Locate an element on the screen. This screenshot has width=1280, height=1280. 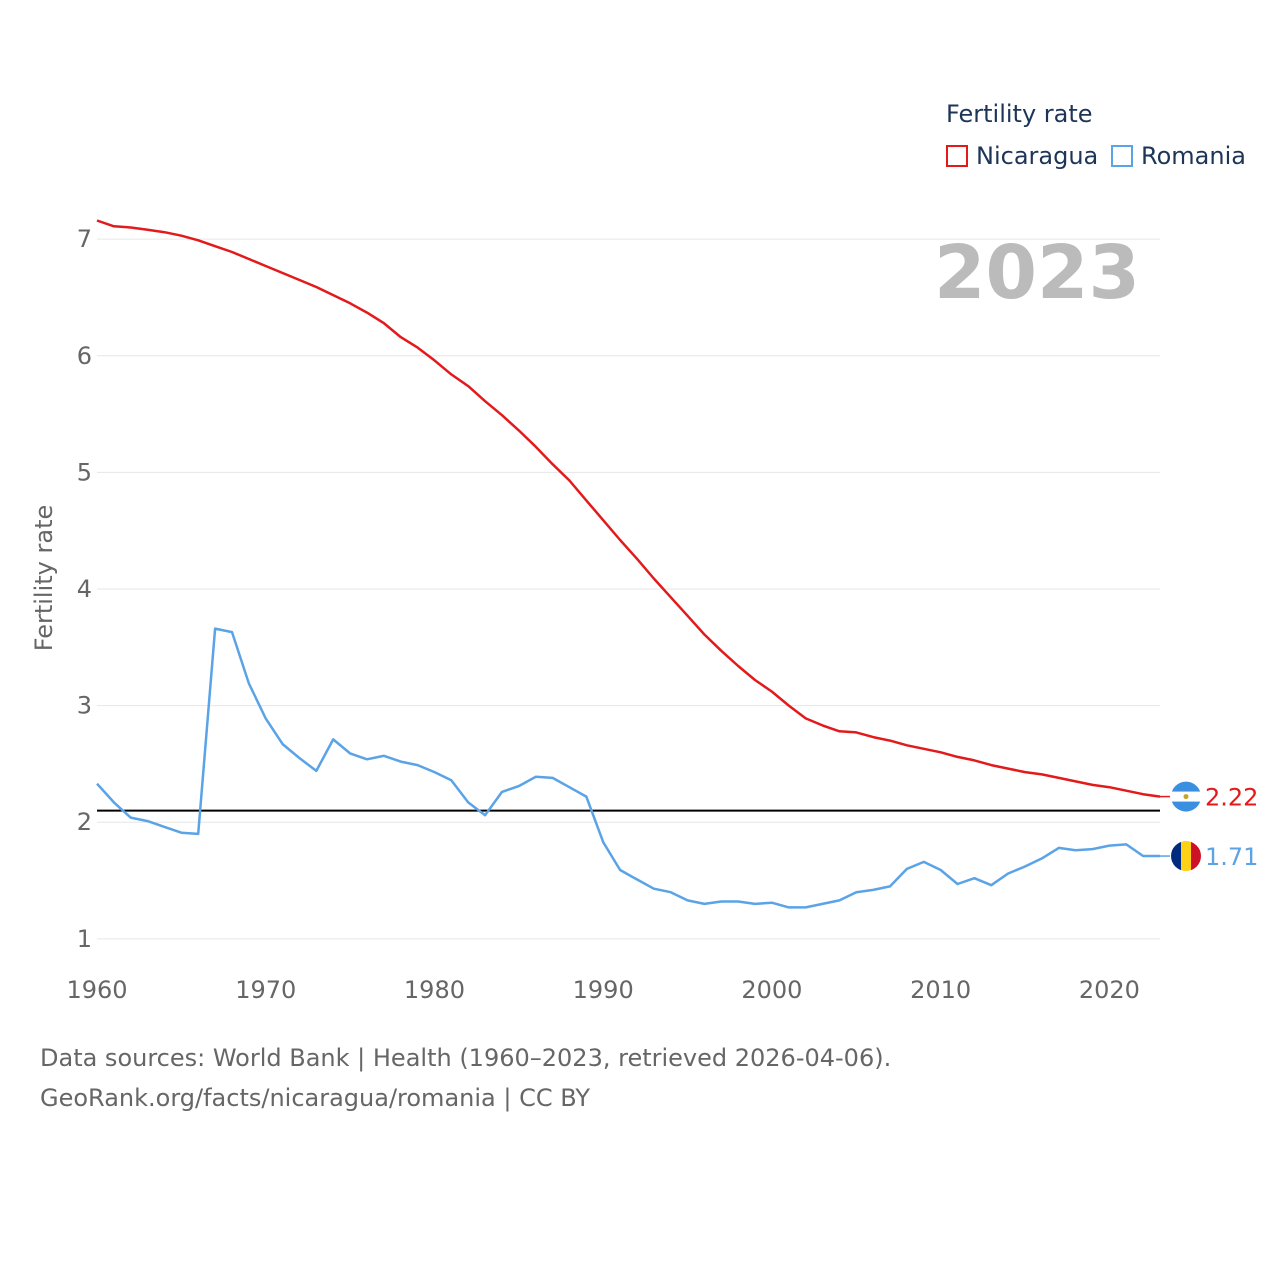
legend-item-romania: Romania is located at coordinates (1178, 156).